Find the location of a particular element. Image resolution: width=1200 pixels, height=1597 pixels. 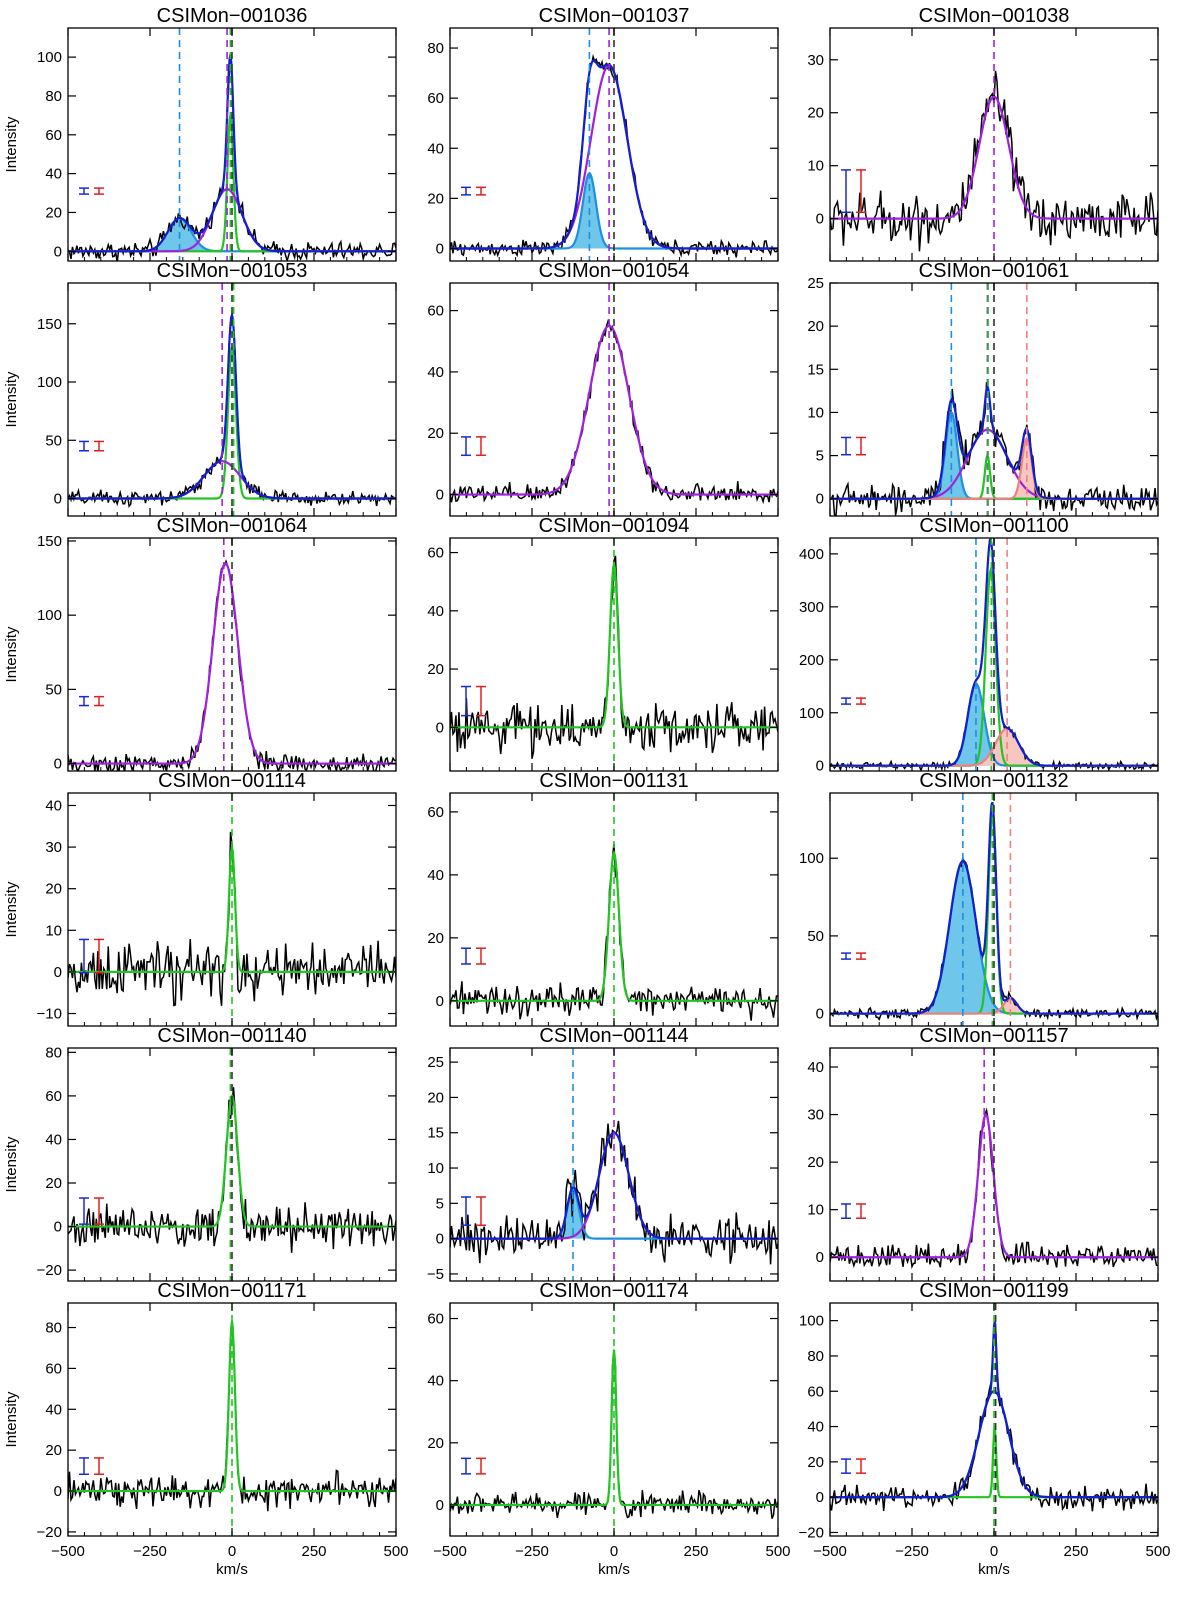

panel-title: CSIMon−001157 is located at coordinates (993, 1036).